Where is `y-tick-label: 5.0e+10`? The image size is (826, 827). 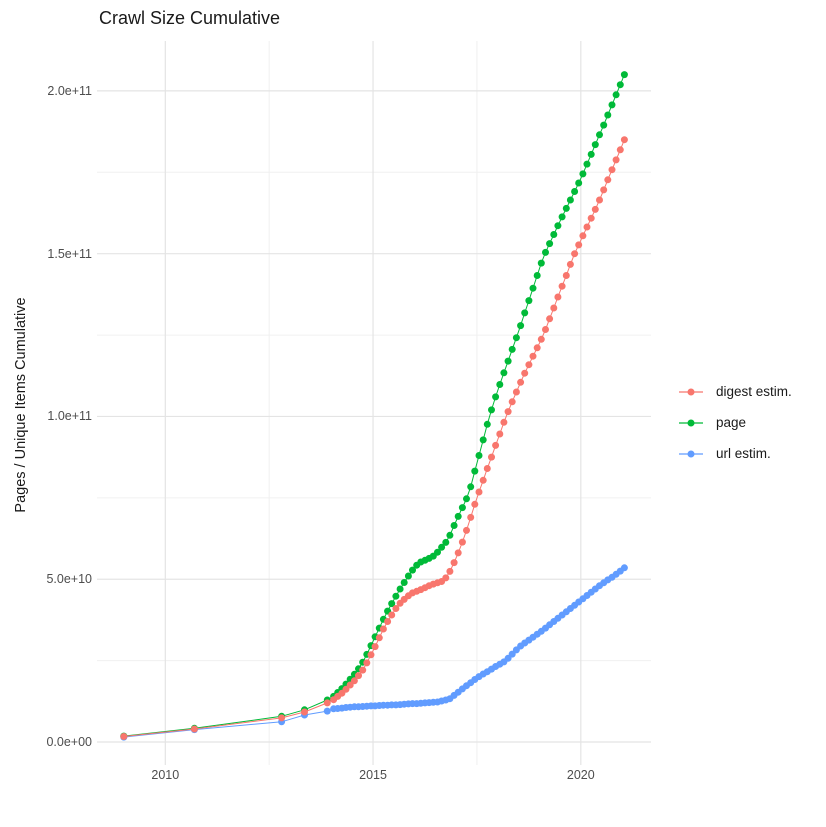 y-tick-label: 5.0e+10 is located at coordinates (69, 579).